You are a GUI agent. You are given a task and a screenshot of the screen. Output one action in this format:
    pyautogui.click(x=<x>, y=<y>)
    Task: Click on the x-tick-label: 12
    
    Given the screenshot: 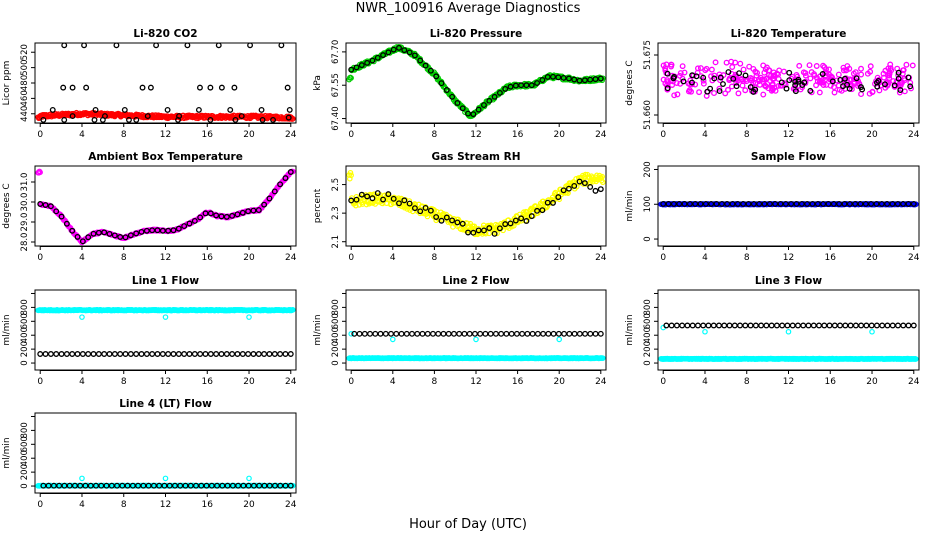 What is the action you would take?
    pyautogui.click(x=788, y=382)
    